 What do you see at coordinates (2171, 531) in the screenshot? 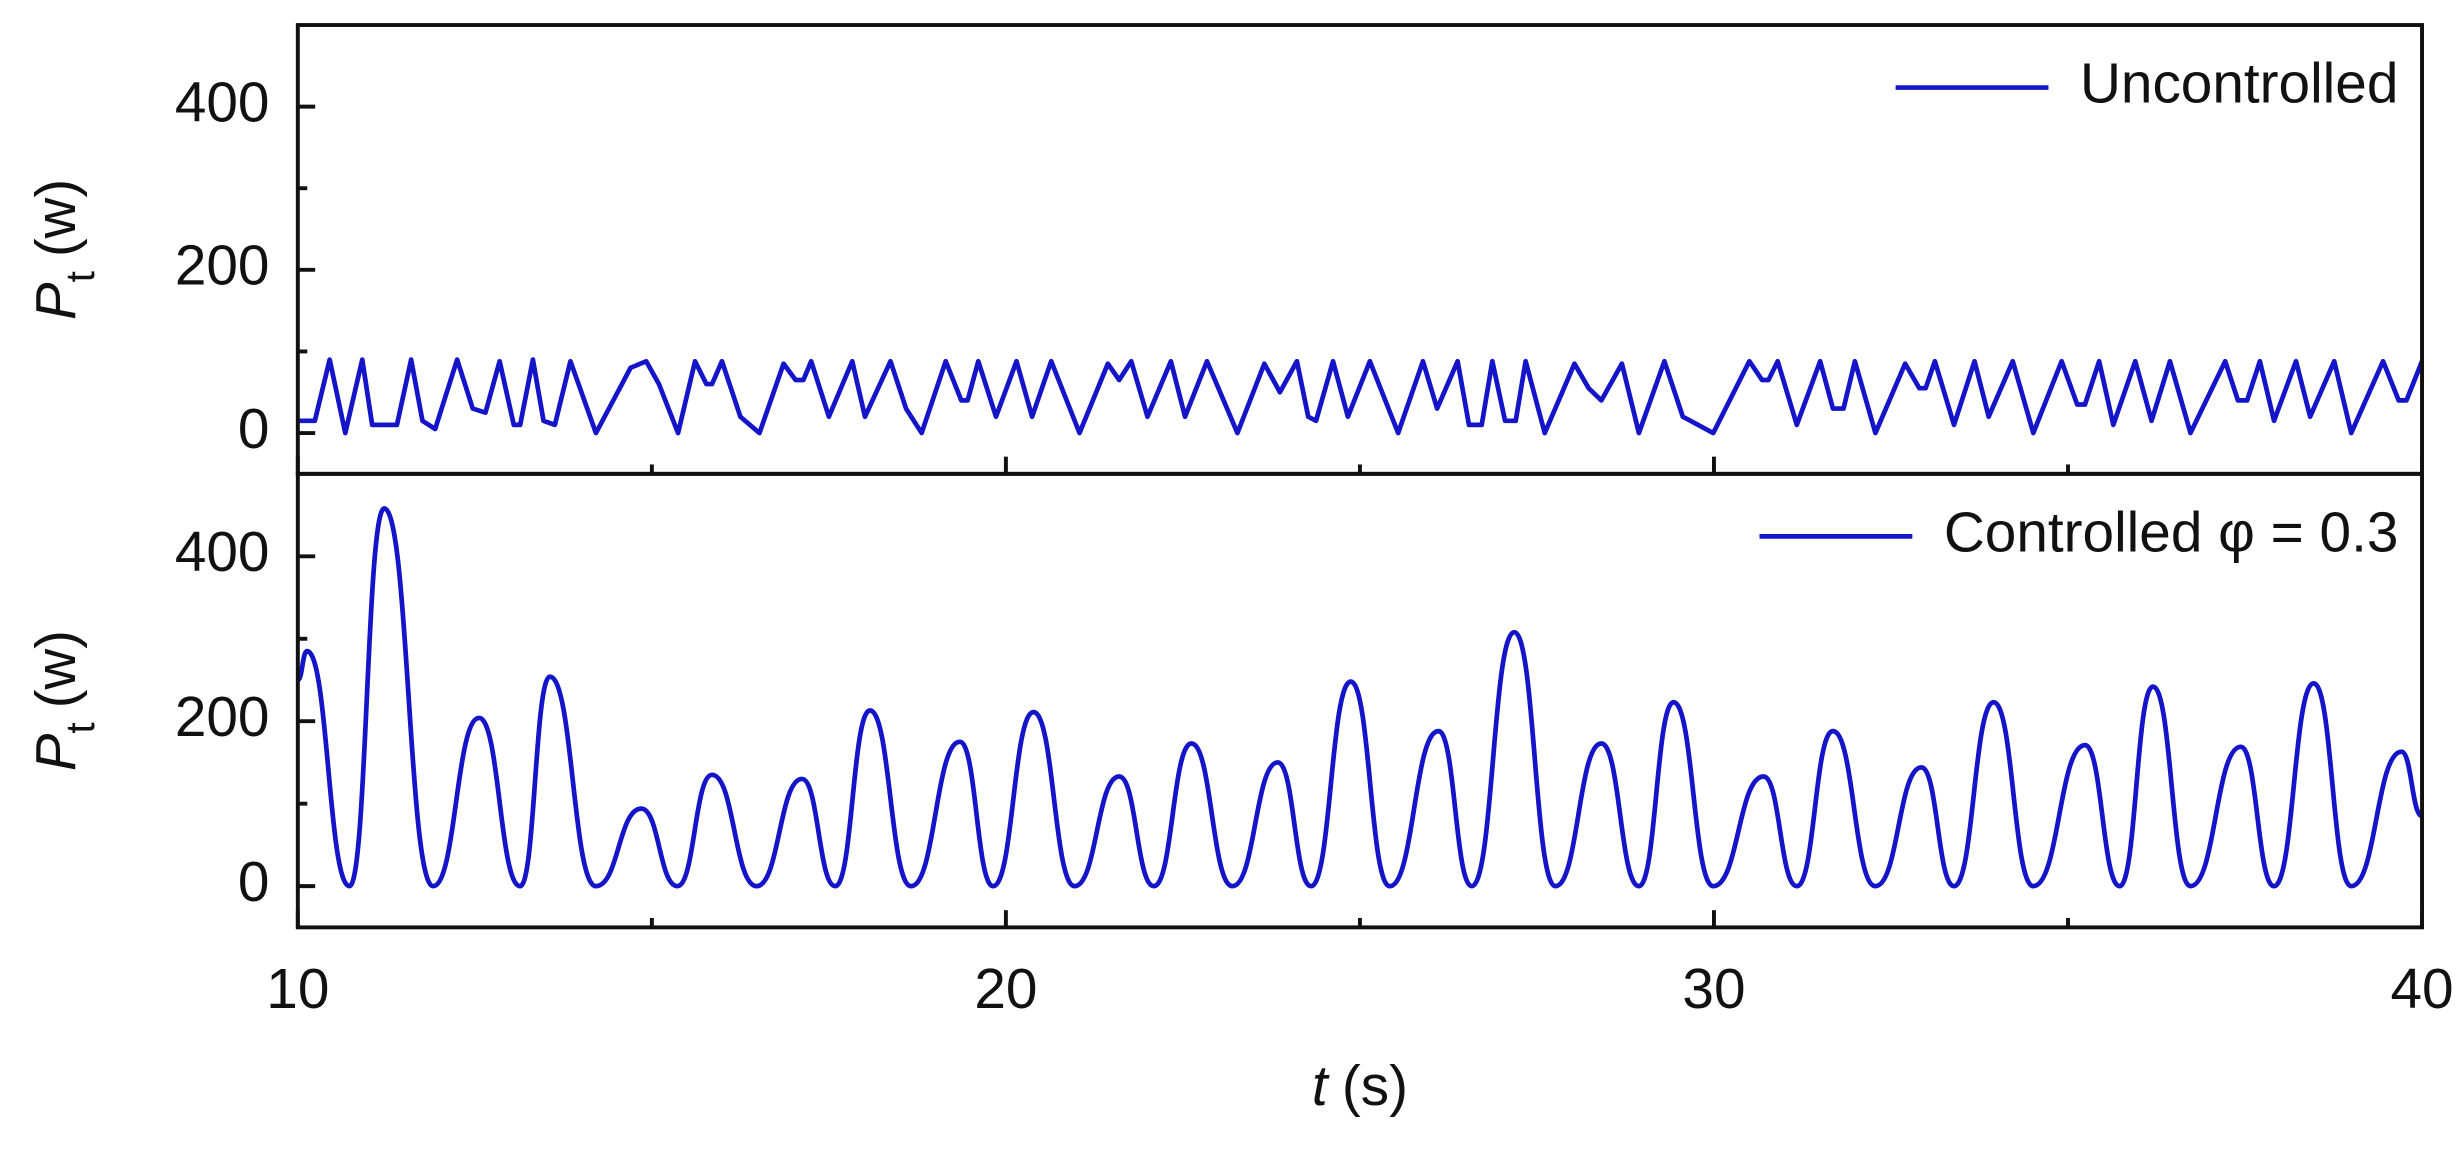
I see `legend-label: Controlled φ = 0.3` at bounding box center [2171, 531].